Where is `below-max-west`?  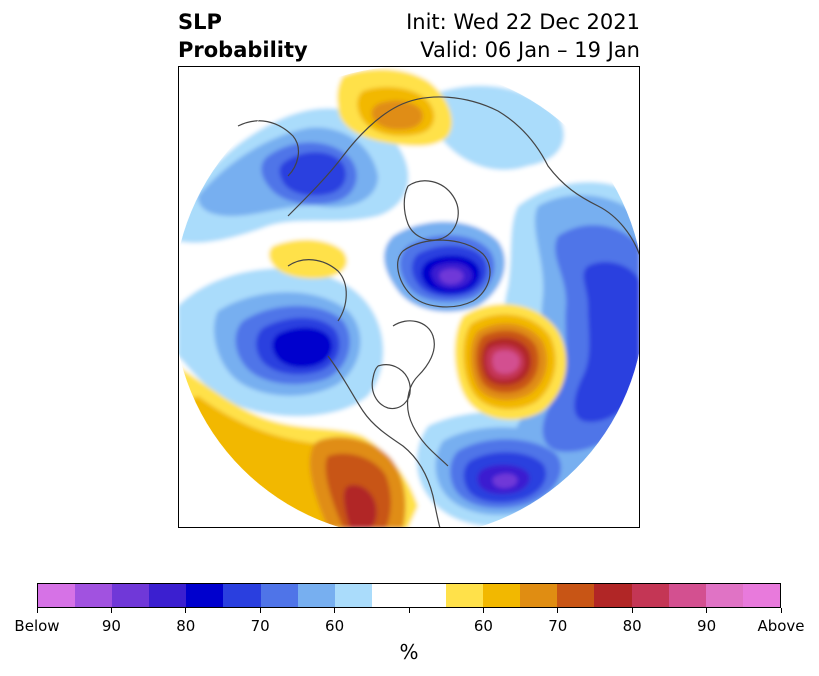
below-max-west is located at coordinates (302, 347).